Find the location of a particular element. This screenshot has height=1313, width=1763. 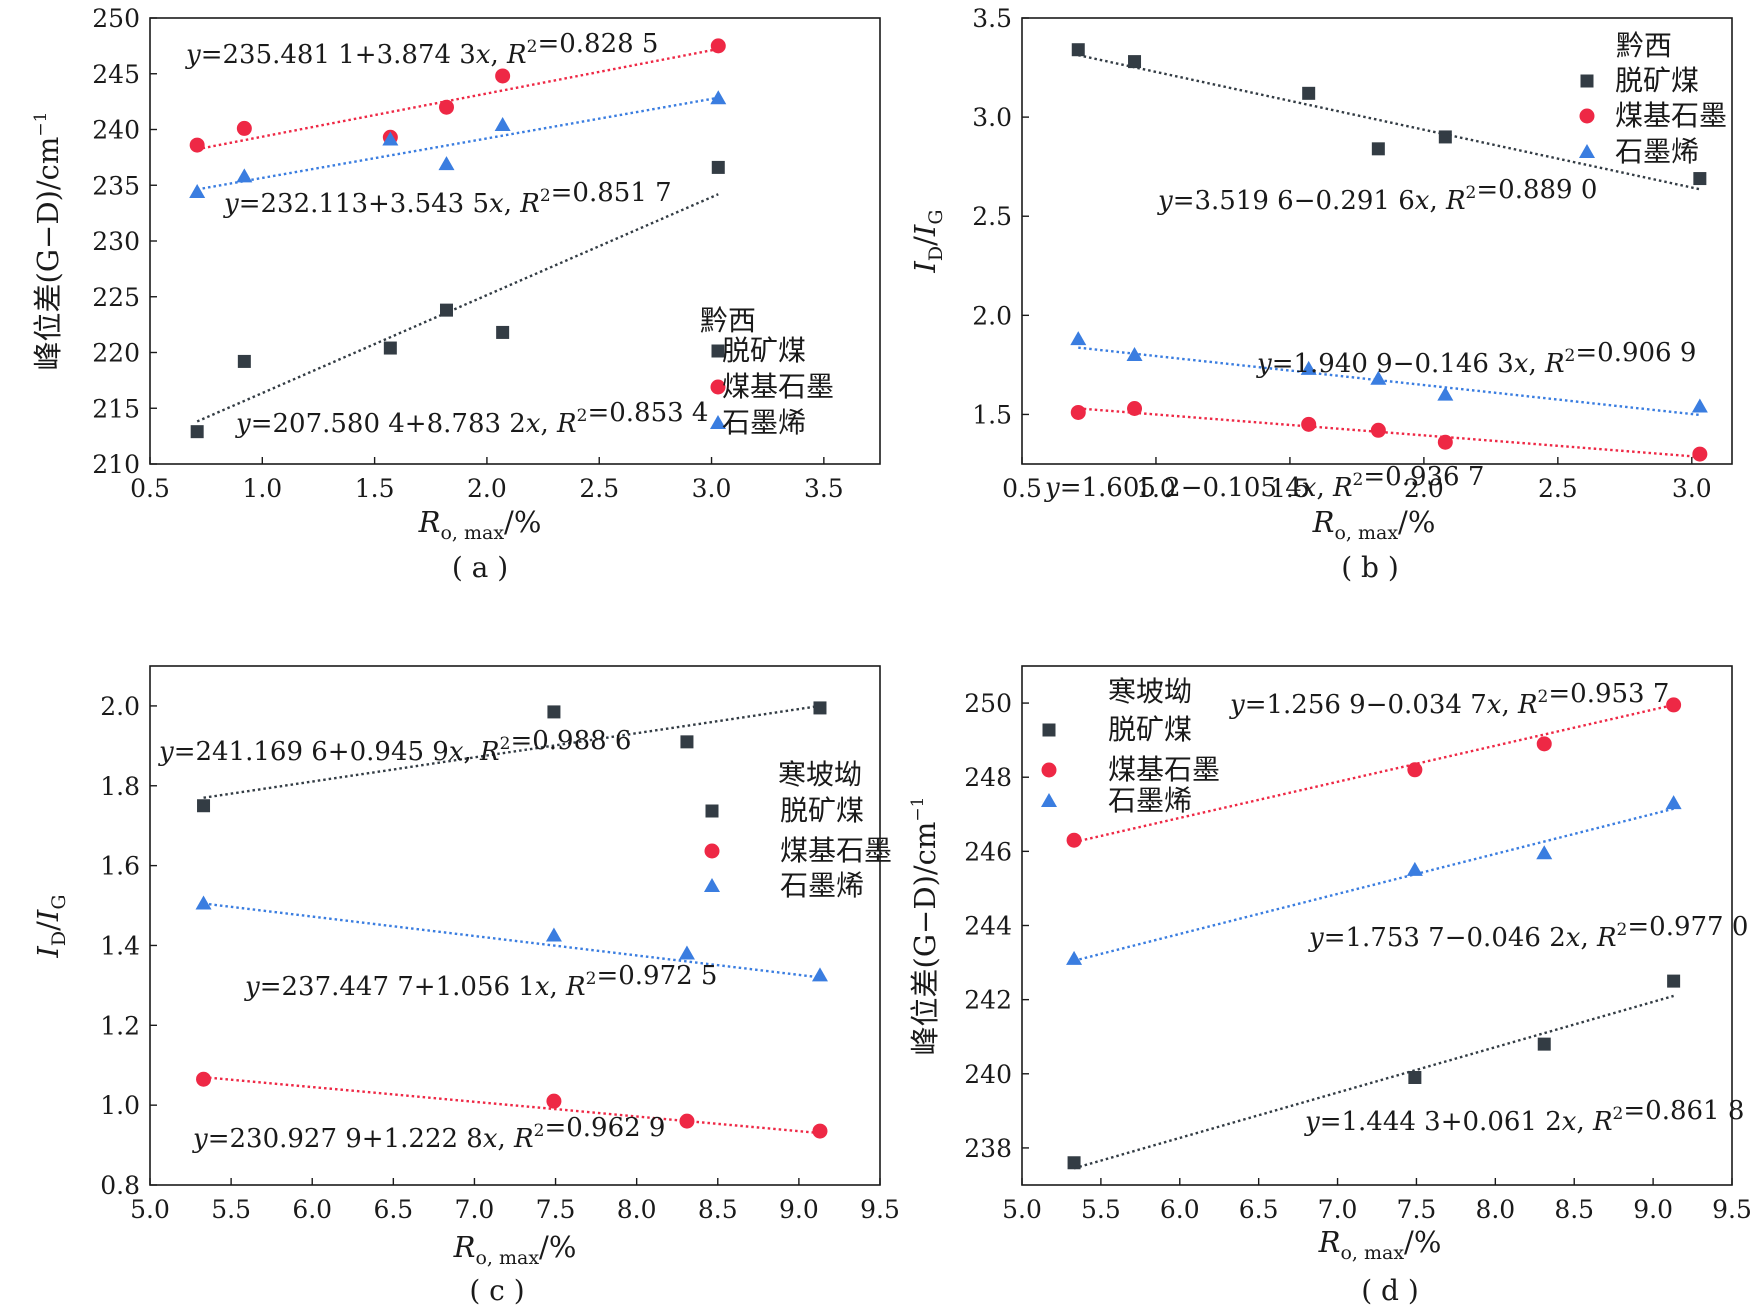

y-tick-label: 215 is located at coordinates (116, 408).